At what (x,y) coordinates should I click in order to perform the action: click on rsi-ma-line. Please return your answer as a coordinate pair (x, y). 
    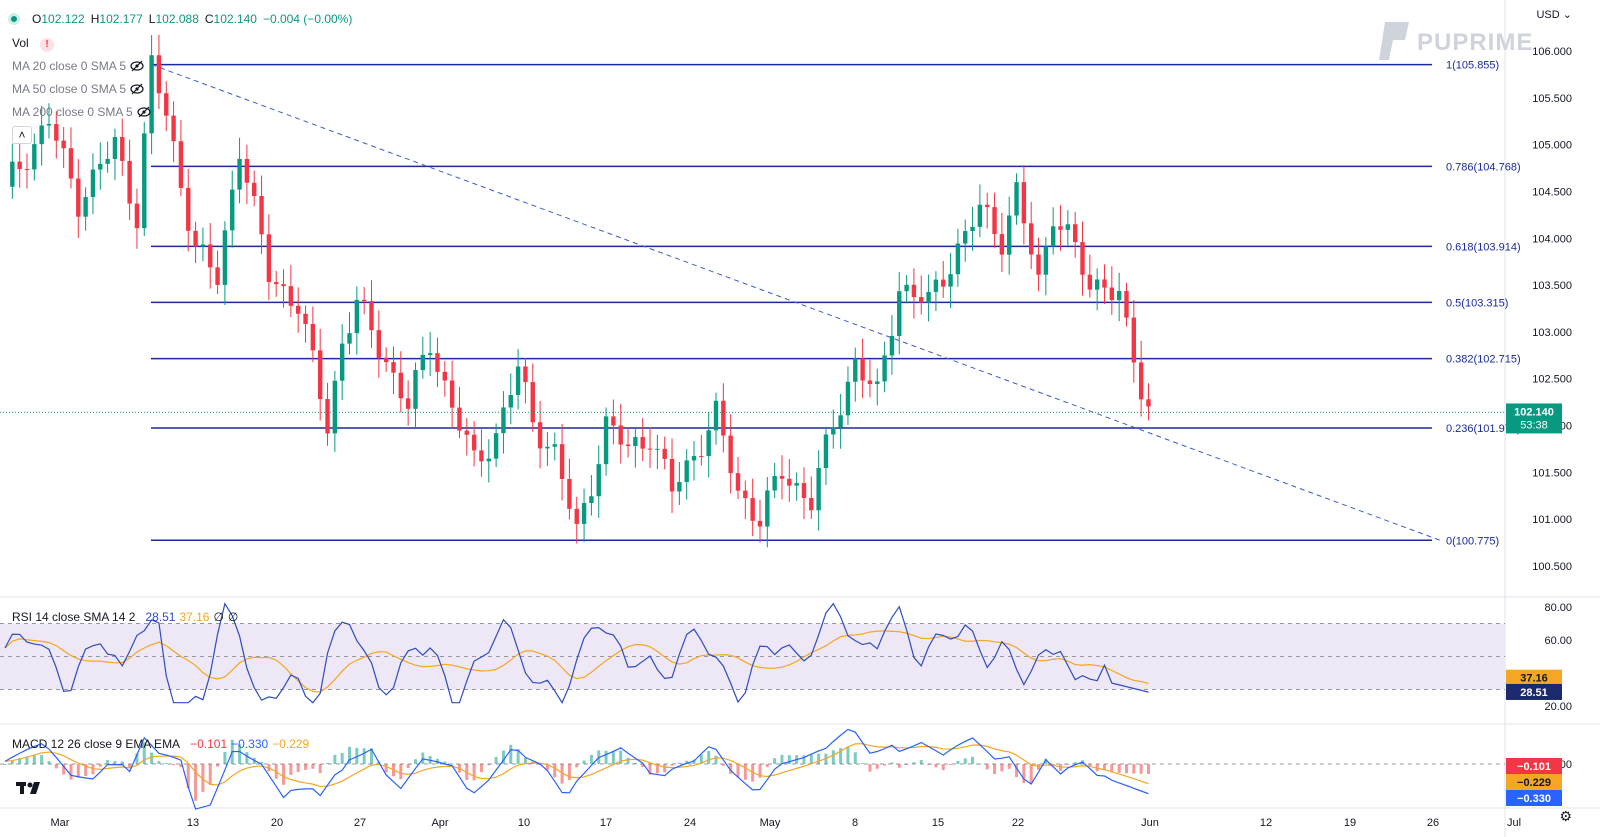
    Looking at the image, I should click on (576, 661).